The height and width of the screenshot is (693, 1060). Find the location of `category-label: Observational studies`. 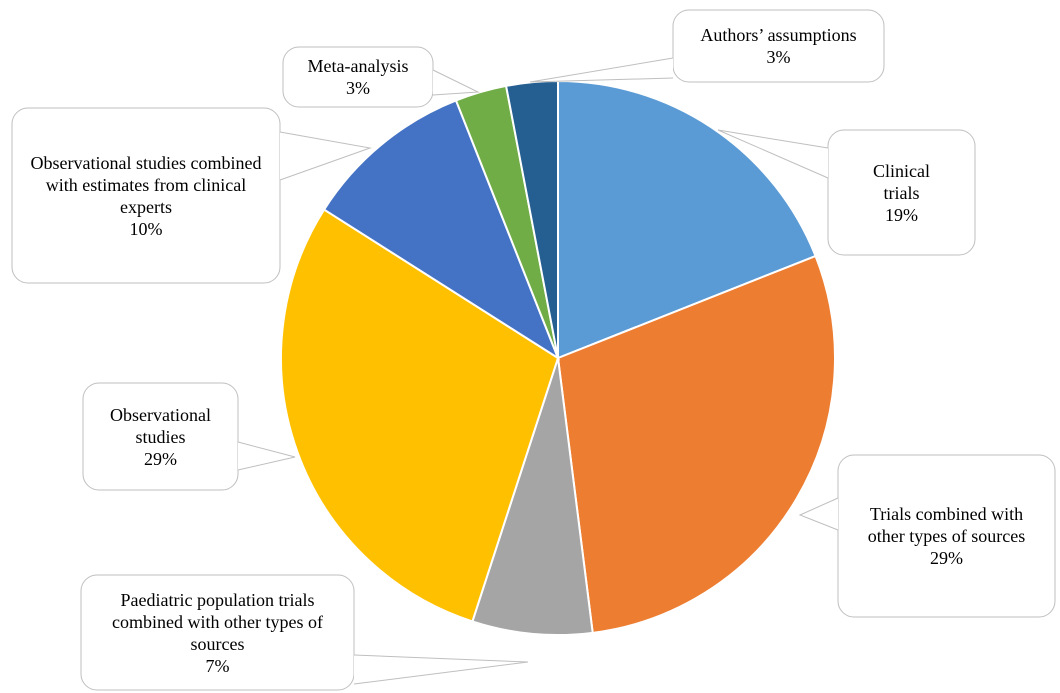

category-label: Observational studies is located at coordinates (160, 425).